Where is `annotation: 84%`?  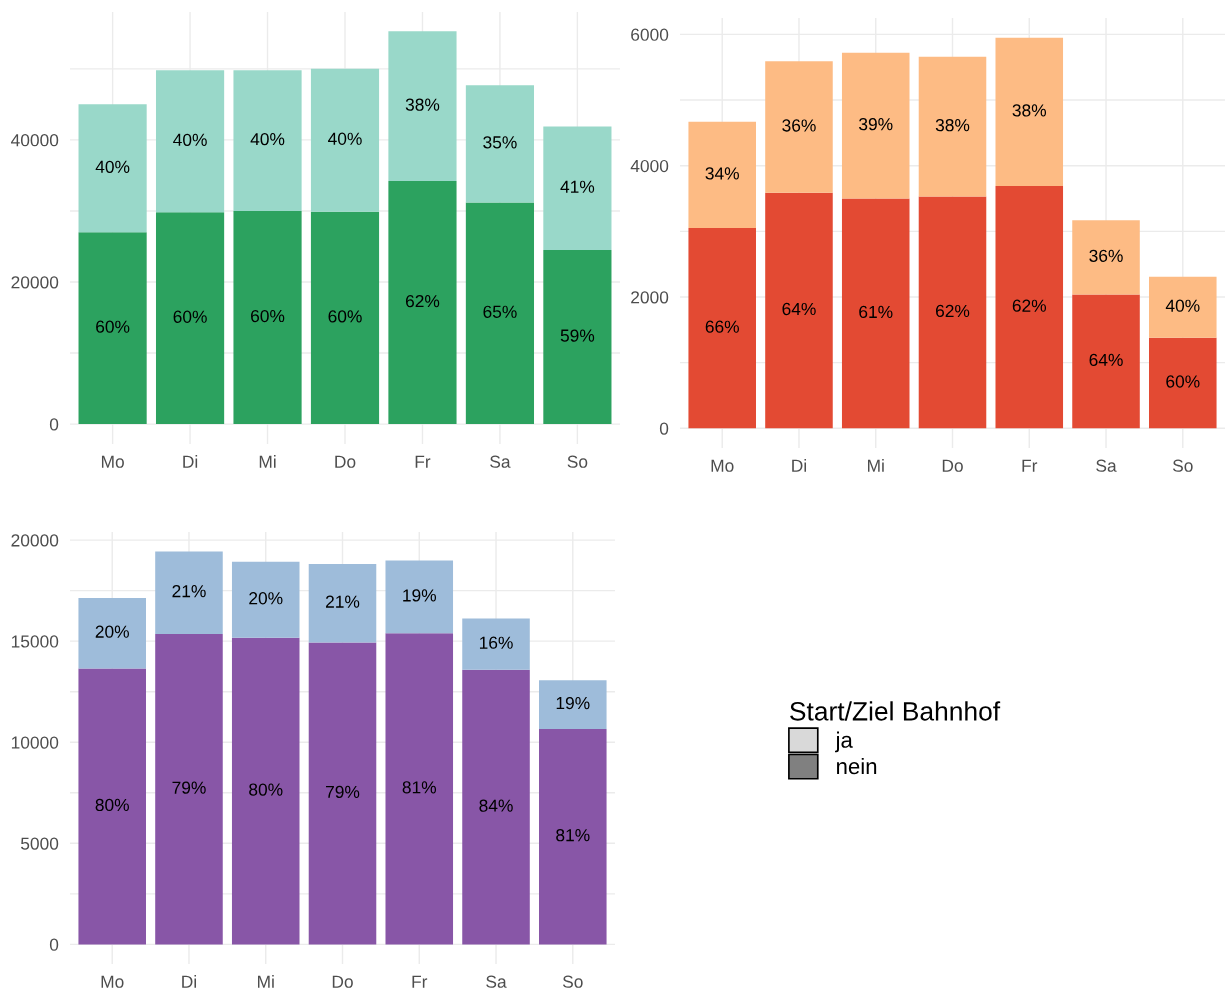 annotation: 84% is located at coordinates (496, 805).